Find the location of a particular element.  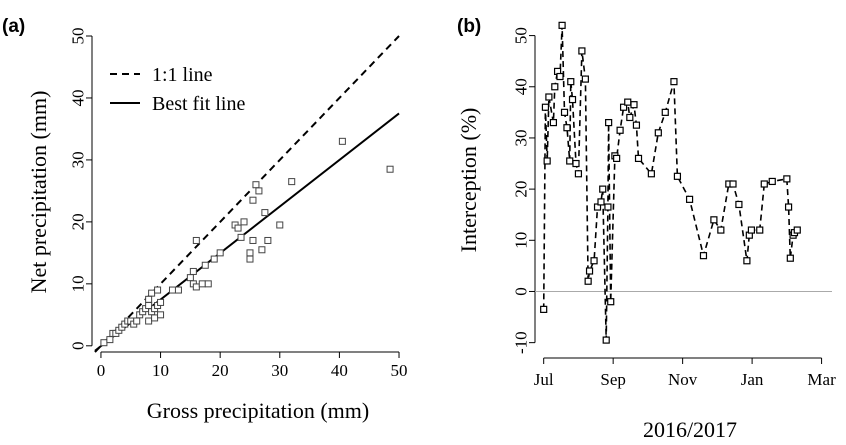

x-tick-label: 30 is located at coordinates (279, 370).